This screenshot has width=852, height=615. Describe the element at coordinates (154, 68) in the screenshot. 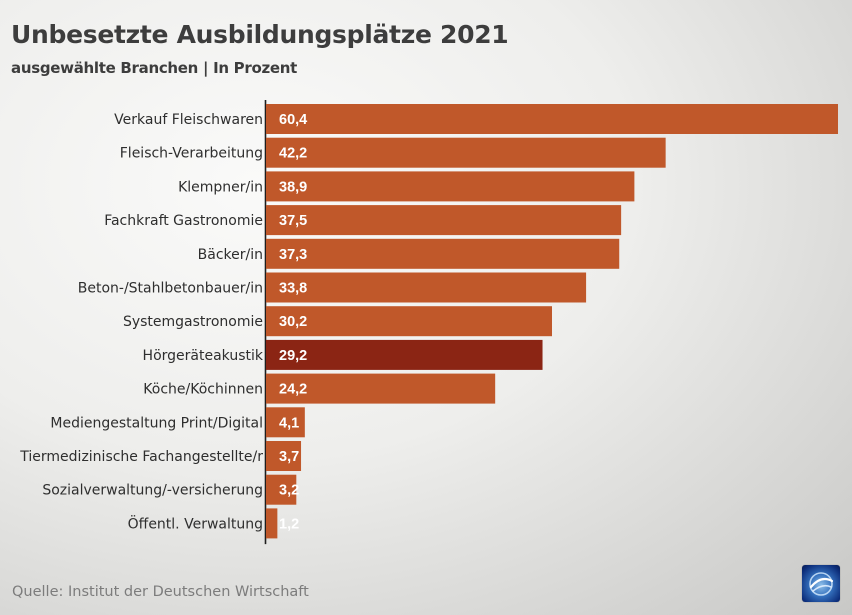

I see `chart-subtitle: ausgewählte Branchen | In Prozent` at that location.